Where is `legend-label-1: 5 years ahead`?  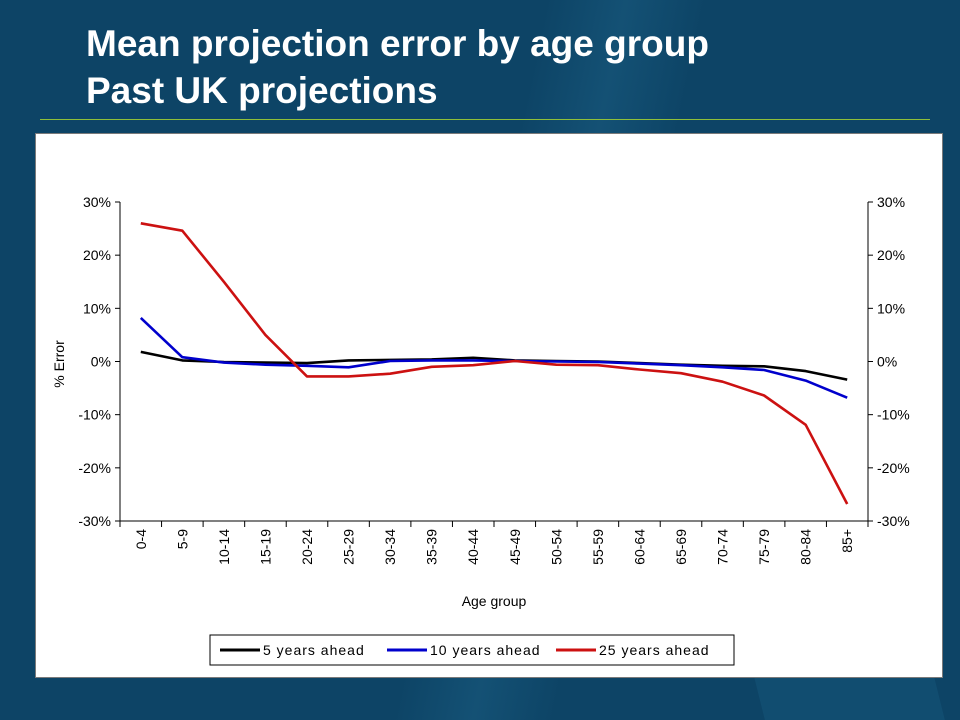
legend-label-1: 5 years ahead is located at coordinates (314, 650).